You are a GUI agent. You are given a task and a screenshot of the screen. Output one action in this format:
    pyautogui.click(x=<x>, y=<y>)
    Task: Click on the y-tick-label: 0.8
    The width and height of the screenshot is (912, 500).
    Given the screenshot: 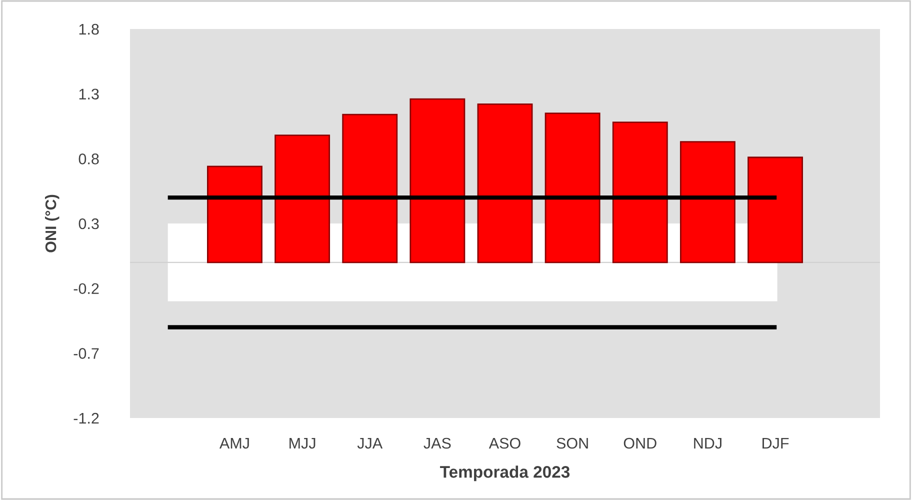 What is the action you would take?
    pyautogui.click(x=88, y=159)
    